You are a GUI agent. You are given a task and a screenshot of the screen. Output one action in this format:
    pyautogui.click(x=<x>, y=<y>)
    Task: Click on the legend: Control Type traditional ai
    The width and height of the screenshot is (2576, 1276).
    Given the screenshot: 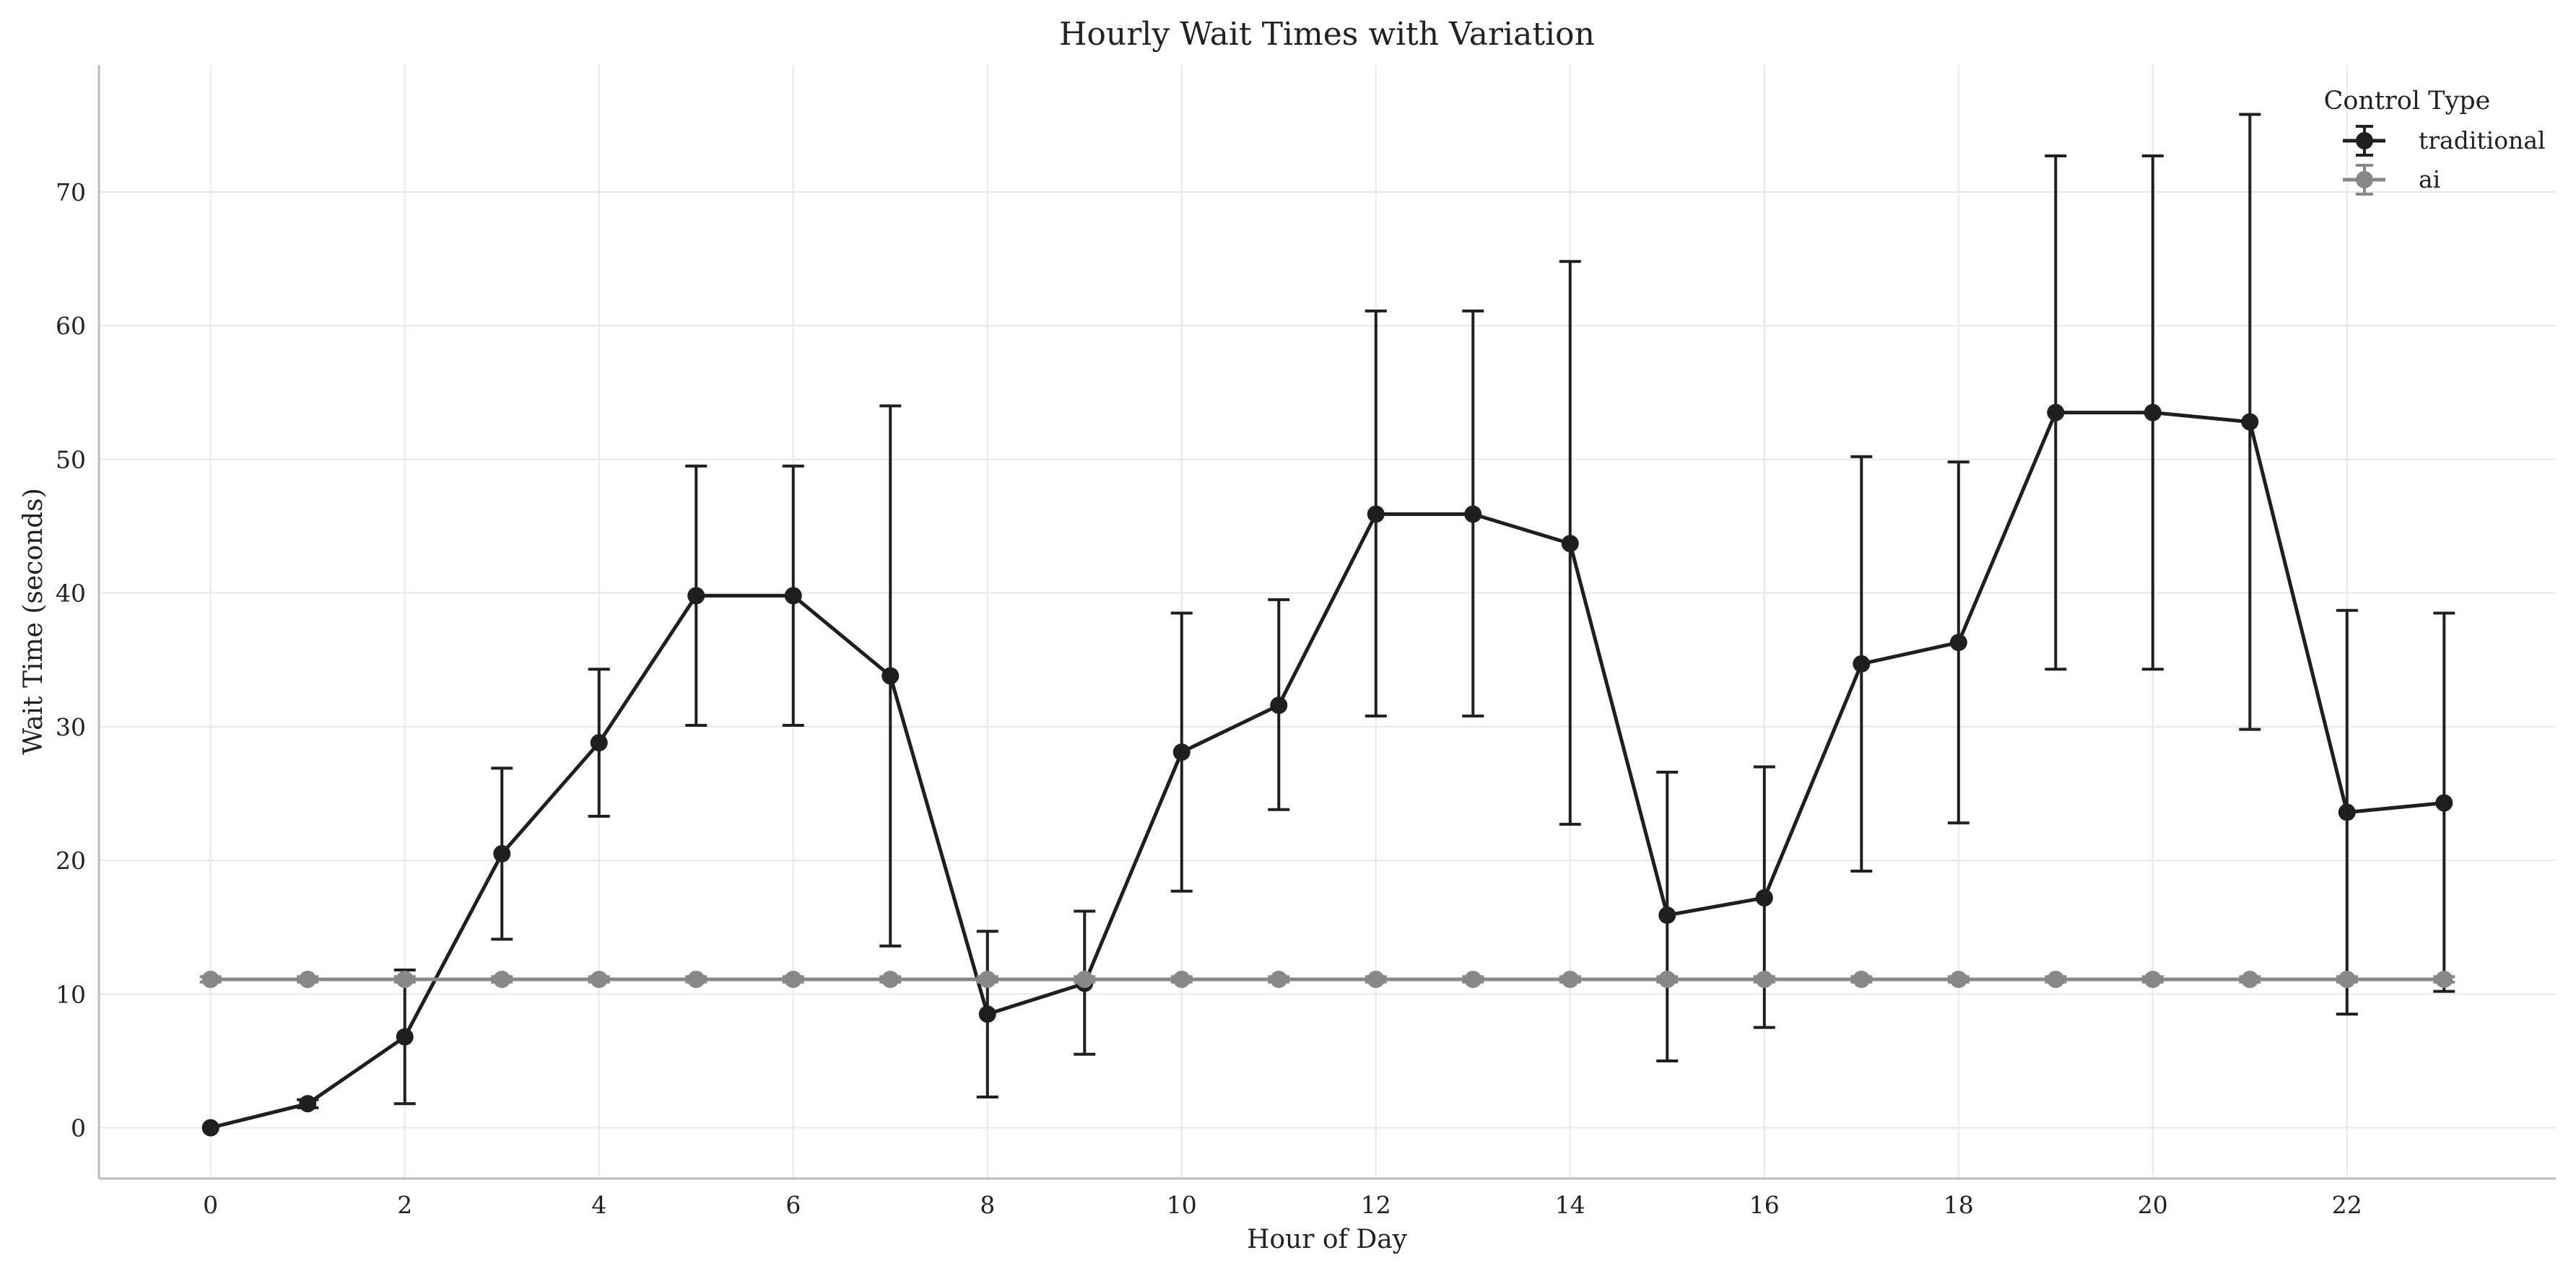 What is the action you would take?
    pyautogui.click(x=2435, y=141)
    